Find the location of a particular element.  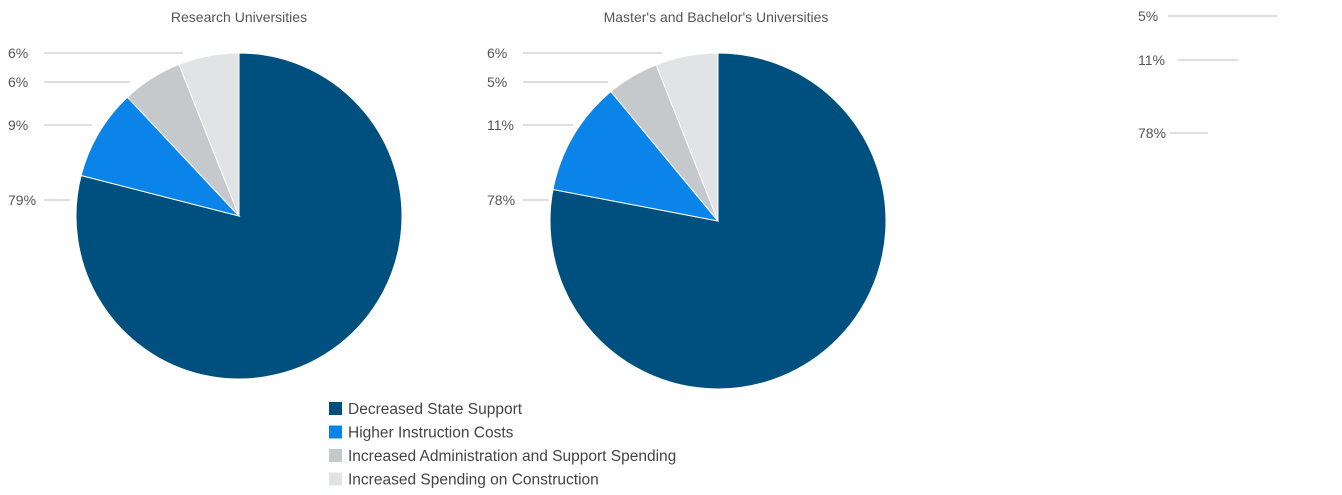

data-label: 9% is located at coordinates (18, 125).